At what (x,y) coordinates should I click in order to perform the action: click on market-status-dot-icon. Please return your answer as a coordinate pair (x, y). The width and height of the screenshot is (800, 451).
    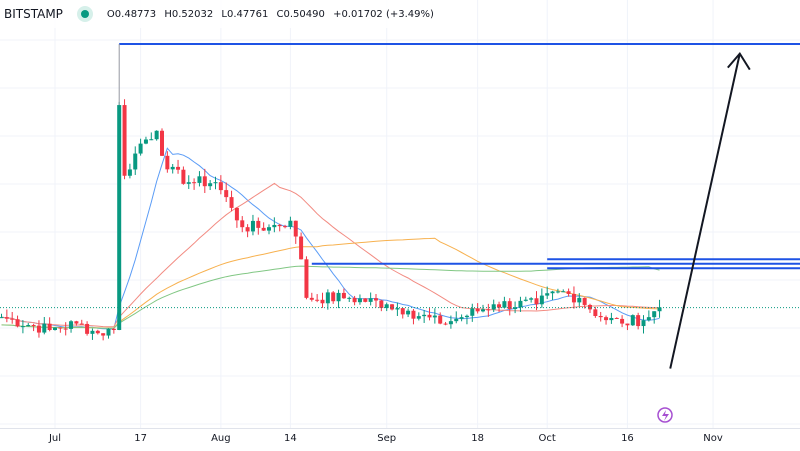
    Looking at the image, I should click on (84, 14).